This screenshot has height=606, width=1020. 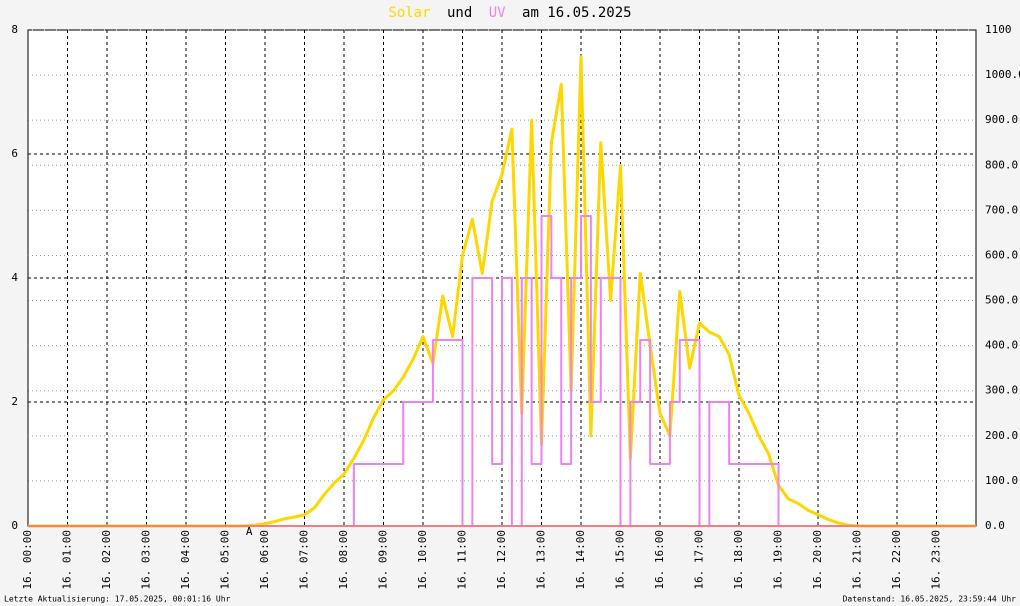 What do you see at coordinates (995, 525) in the screenshot?
I see `y2-tick-label: 0.0` at bounding box center [995, 525].